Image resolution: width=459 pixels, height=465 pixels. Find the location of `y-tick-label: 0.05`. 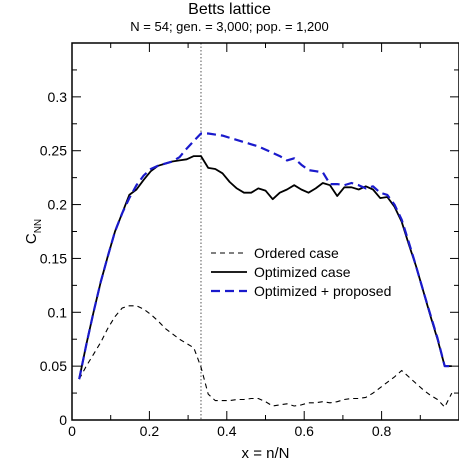

y-tick-label: 0.05 is located at coordinates (53, 366).